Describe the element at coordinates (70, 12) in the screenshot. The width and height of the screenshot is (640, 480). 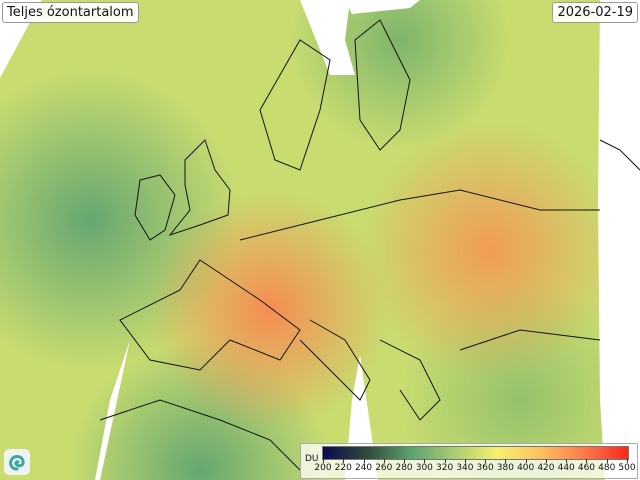
I see `map-title: Teljes ózontartalom` at that location.